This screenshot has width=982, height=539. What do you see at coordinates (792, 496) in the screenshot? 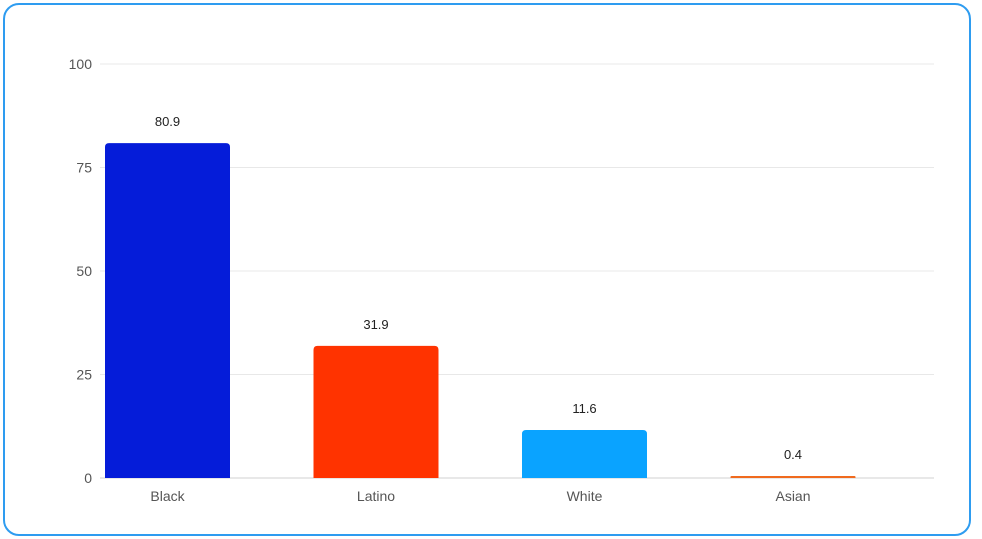
I see `x-tick-label: Asian` at bounding box center [792, 496].